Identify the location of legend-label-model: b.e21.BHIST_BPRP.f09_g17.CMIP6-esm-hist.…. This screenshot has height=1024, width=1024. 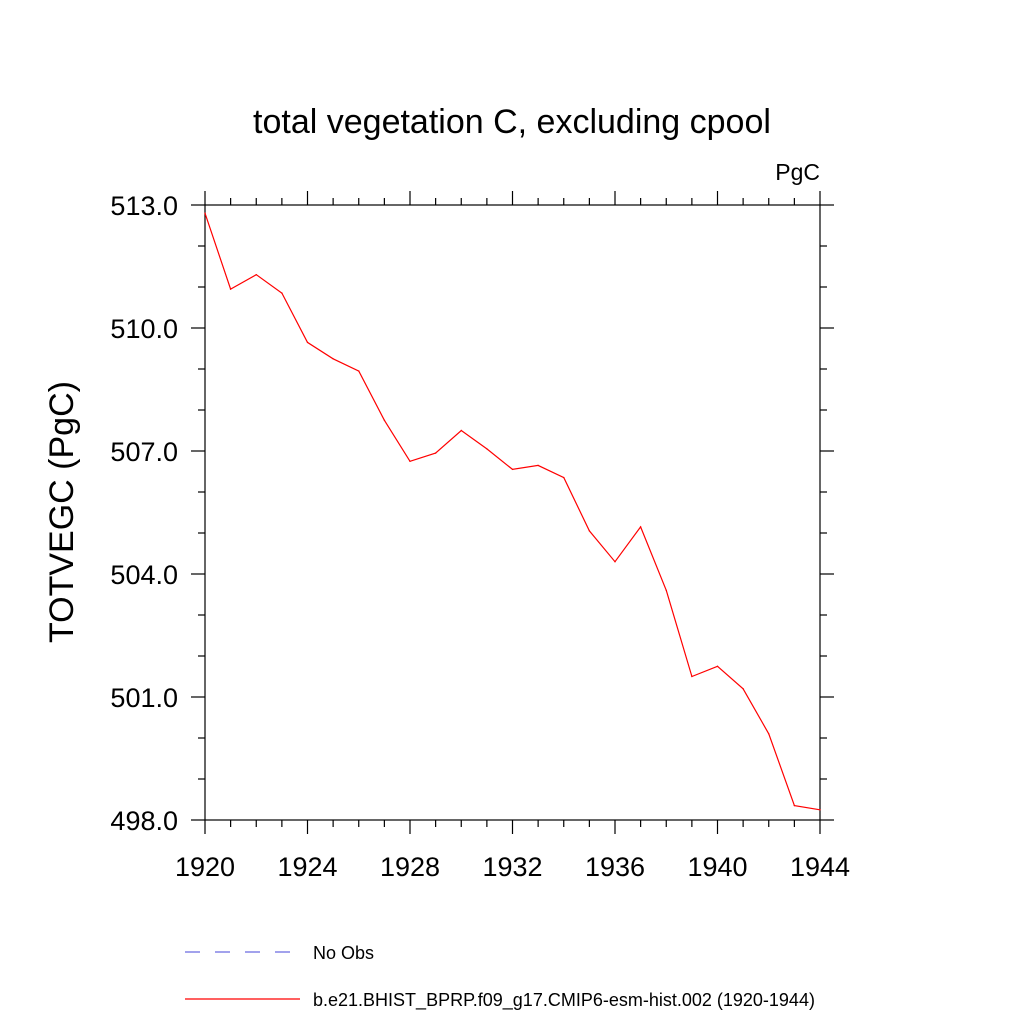
(564, 1000).